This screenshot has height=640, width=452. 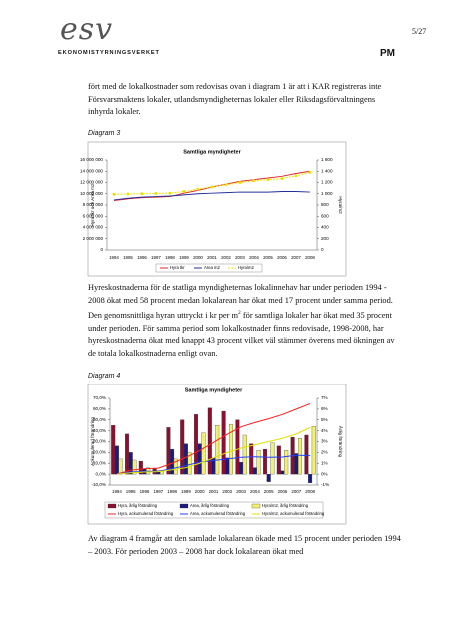 I want to click on y-tick-label: 2 000 000, so click(x=93, y=238).